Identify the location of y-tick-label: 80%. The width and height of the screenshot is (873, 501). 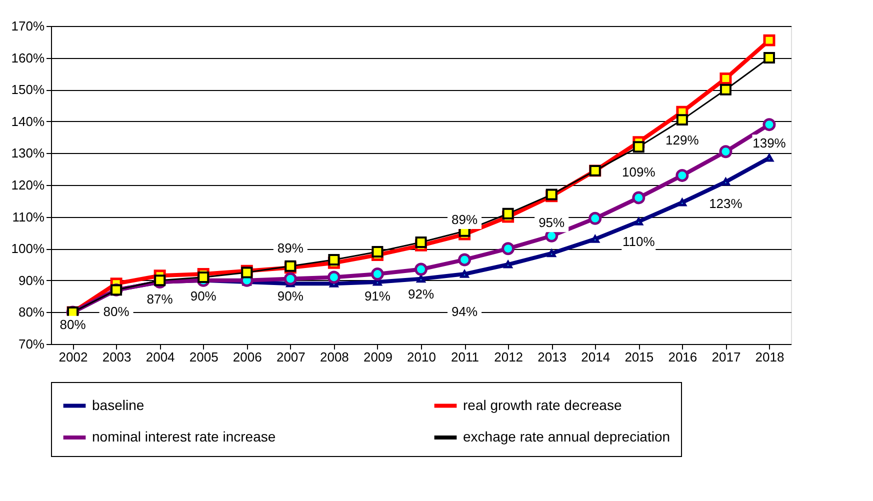
(31, 312).